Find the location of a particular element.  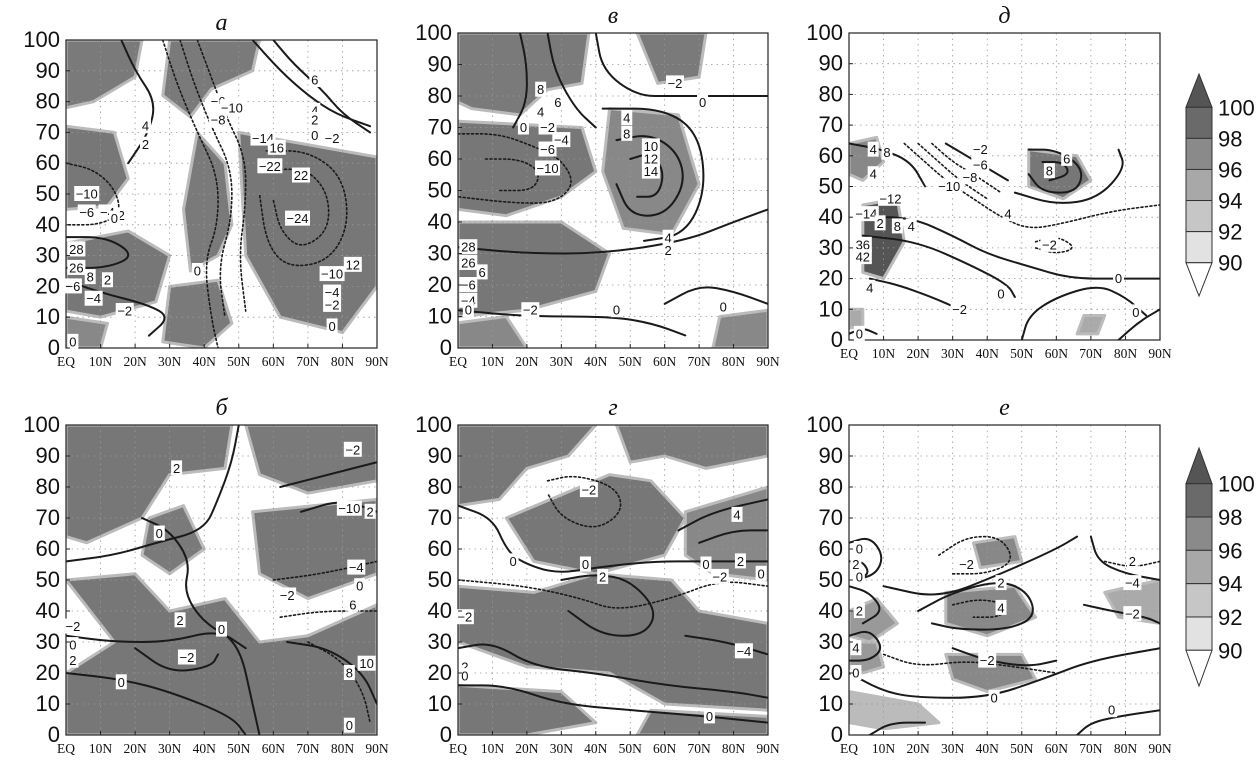

contour-label: 6 is located at coordinates (557, 102).